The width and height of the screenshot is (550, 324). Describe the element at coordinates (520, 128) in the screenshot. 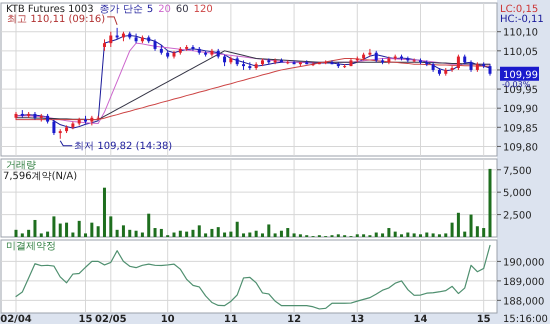

I see `y-tick-label: 109,85` at that location.